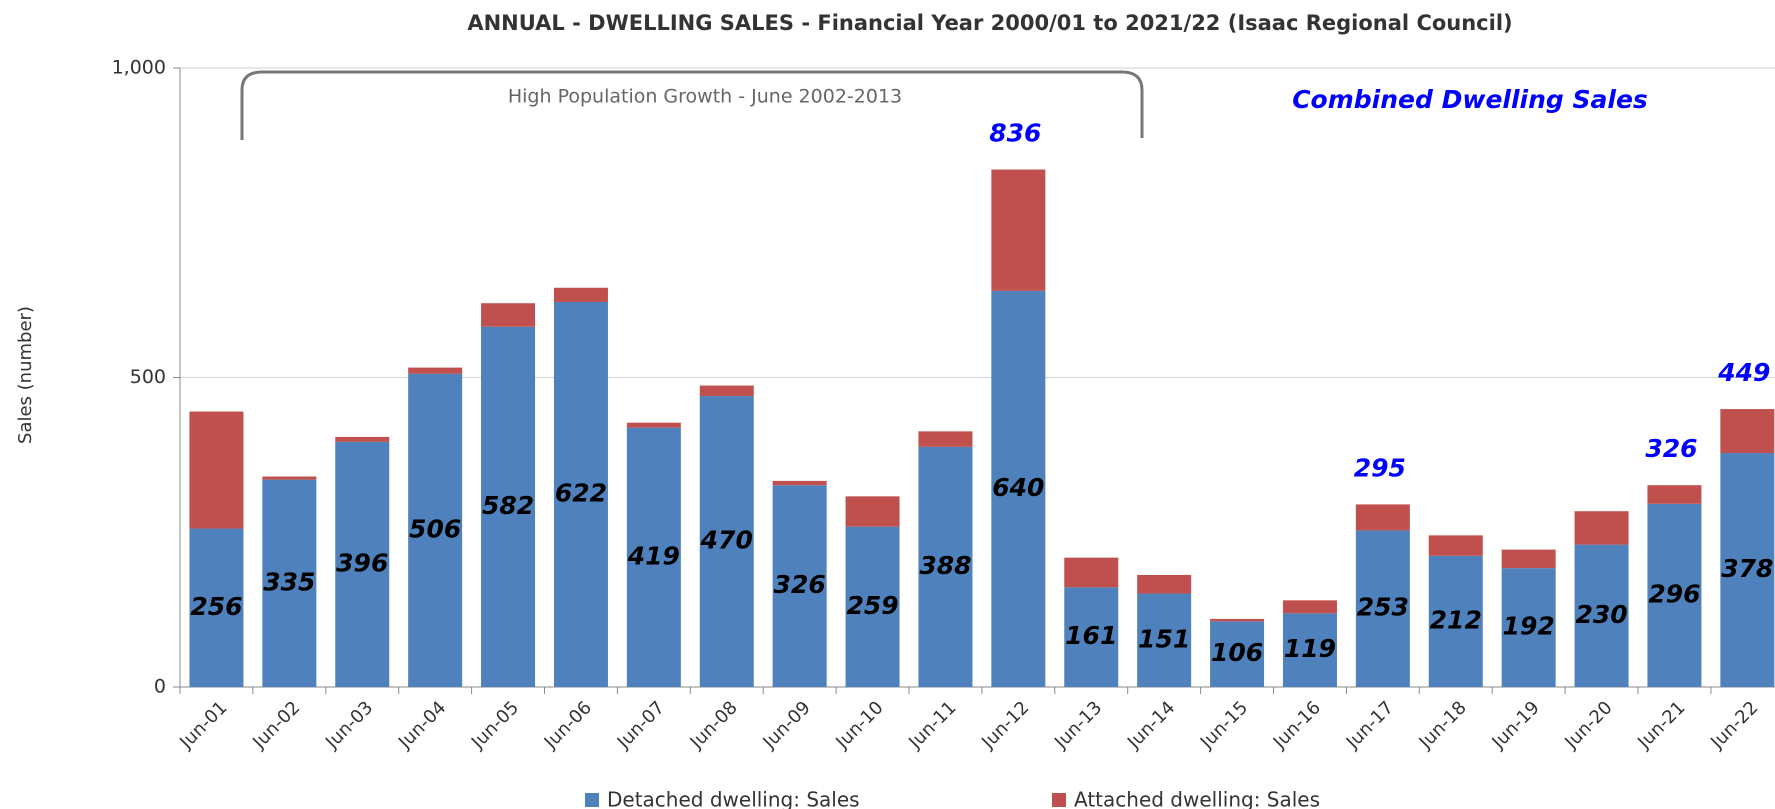 The width and height of the screenshot is (1775, 809). Describe the element at coordinates (1588, 725) in the screenshot. I see `x-tick-label: Jun-20` at that location.